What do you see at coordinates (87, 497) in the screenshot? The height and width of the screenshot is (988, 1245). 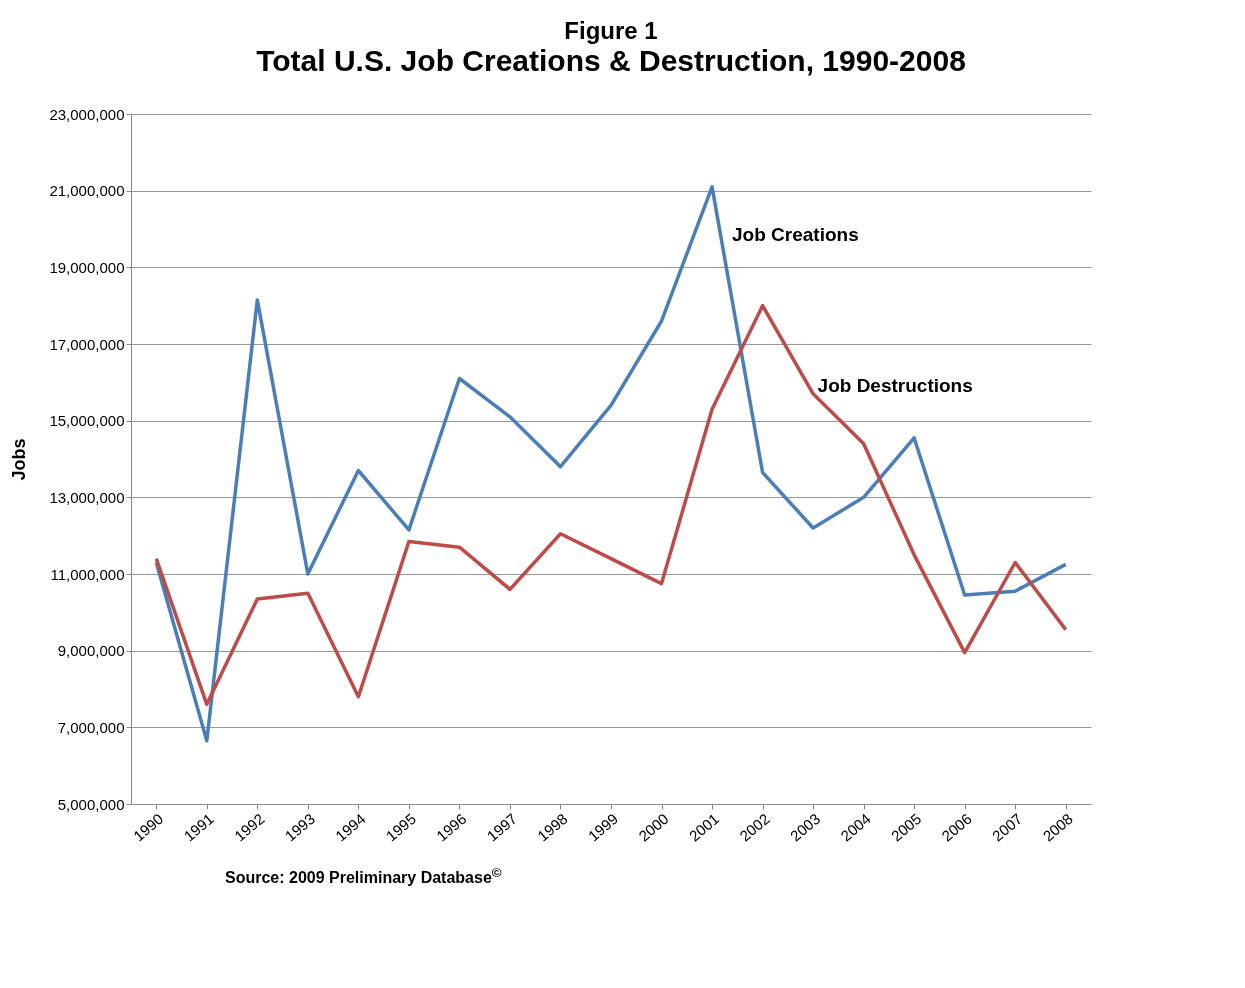 I see `y-tick-label: 13,000,000` at bounding box center [87, 497].